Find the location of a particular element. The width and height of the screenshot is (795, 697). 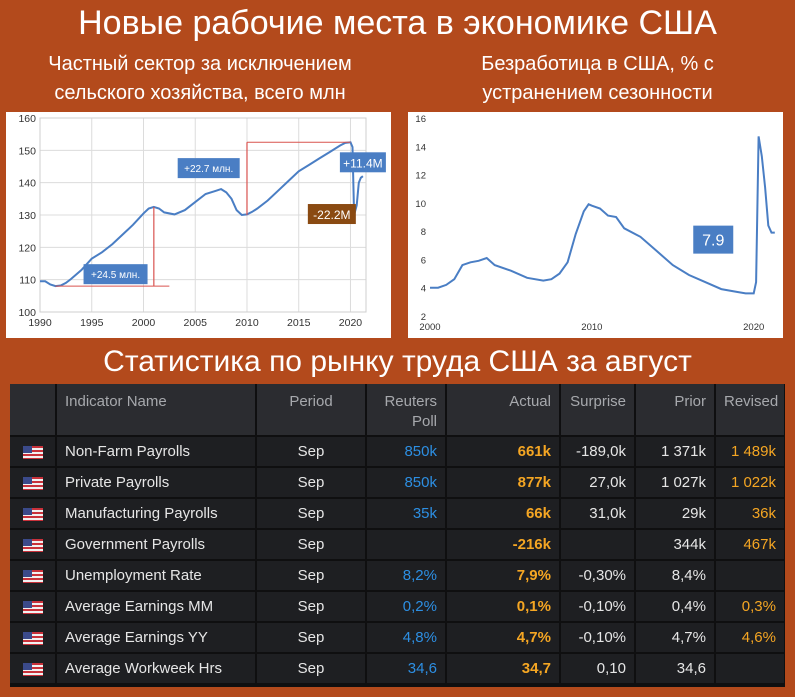

left-chart-title-line2: сельского хозяйства, всего млн is located at coordinates (200, 93).